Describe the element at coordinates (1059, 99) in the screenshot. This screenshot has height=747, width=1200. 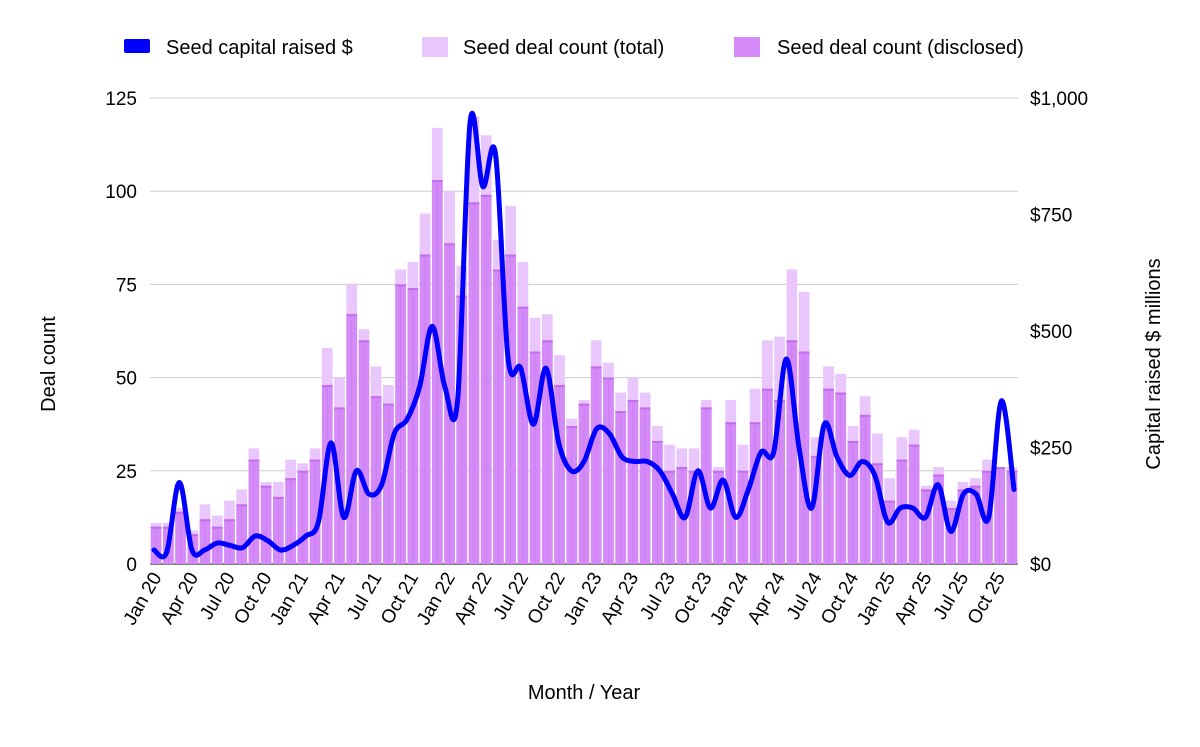
I see `y2-tick-label: $1,000` at that location.